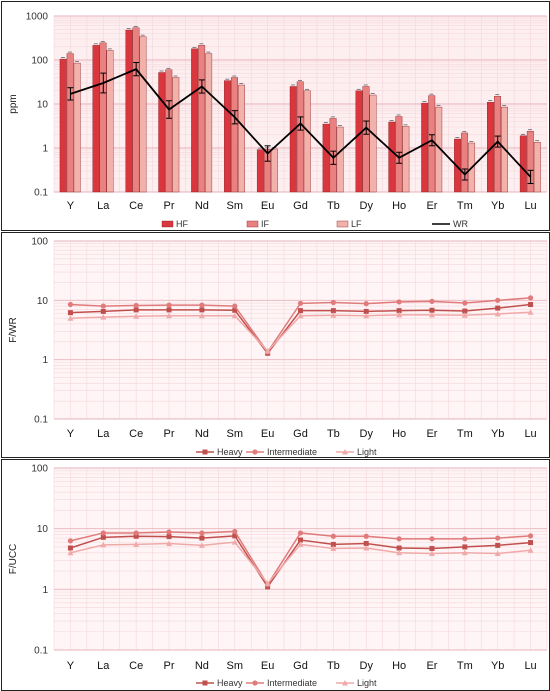 This screenshot has height=691, width=550. I want to click on x-tick-label-y: Y, so click(71, 206).